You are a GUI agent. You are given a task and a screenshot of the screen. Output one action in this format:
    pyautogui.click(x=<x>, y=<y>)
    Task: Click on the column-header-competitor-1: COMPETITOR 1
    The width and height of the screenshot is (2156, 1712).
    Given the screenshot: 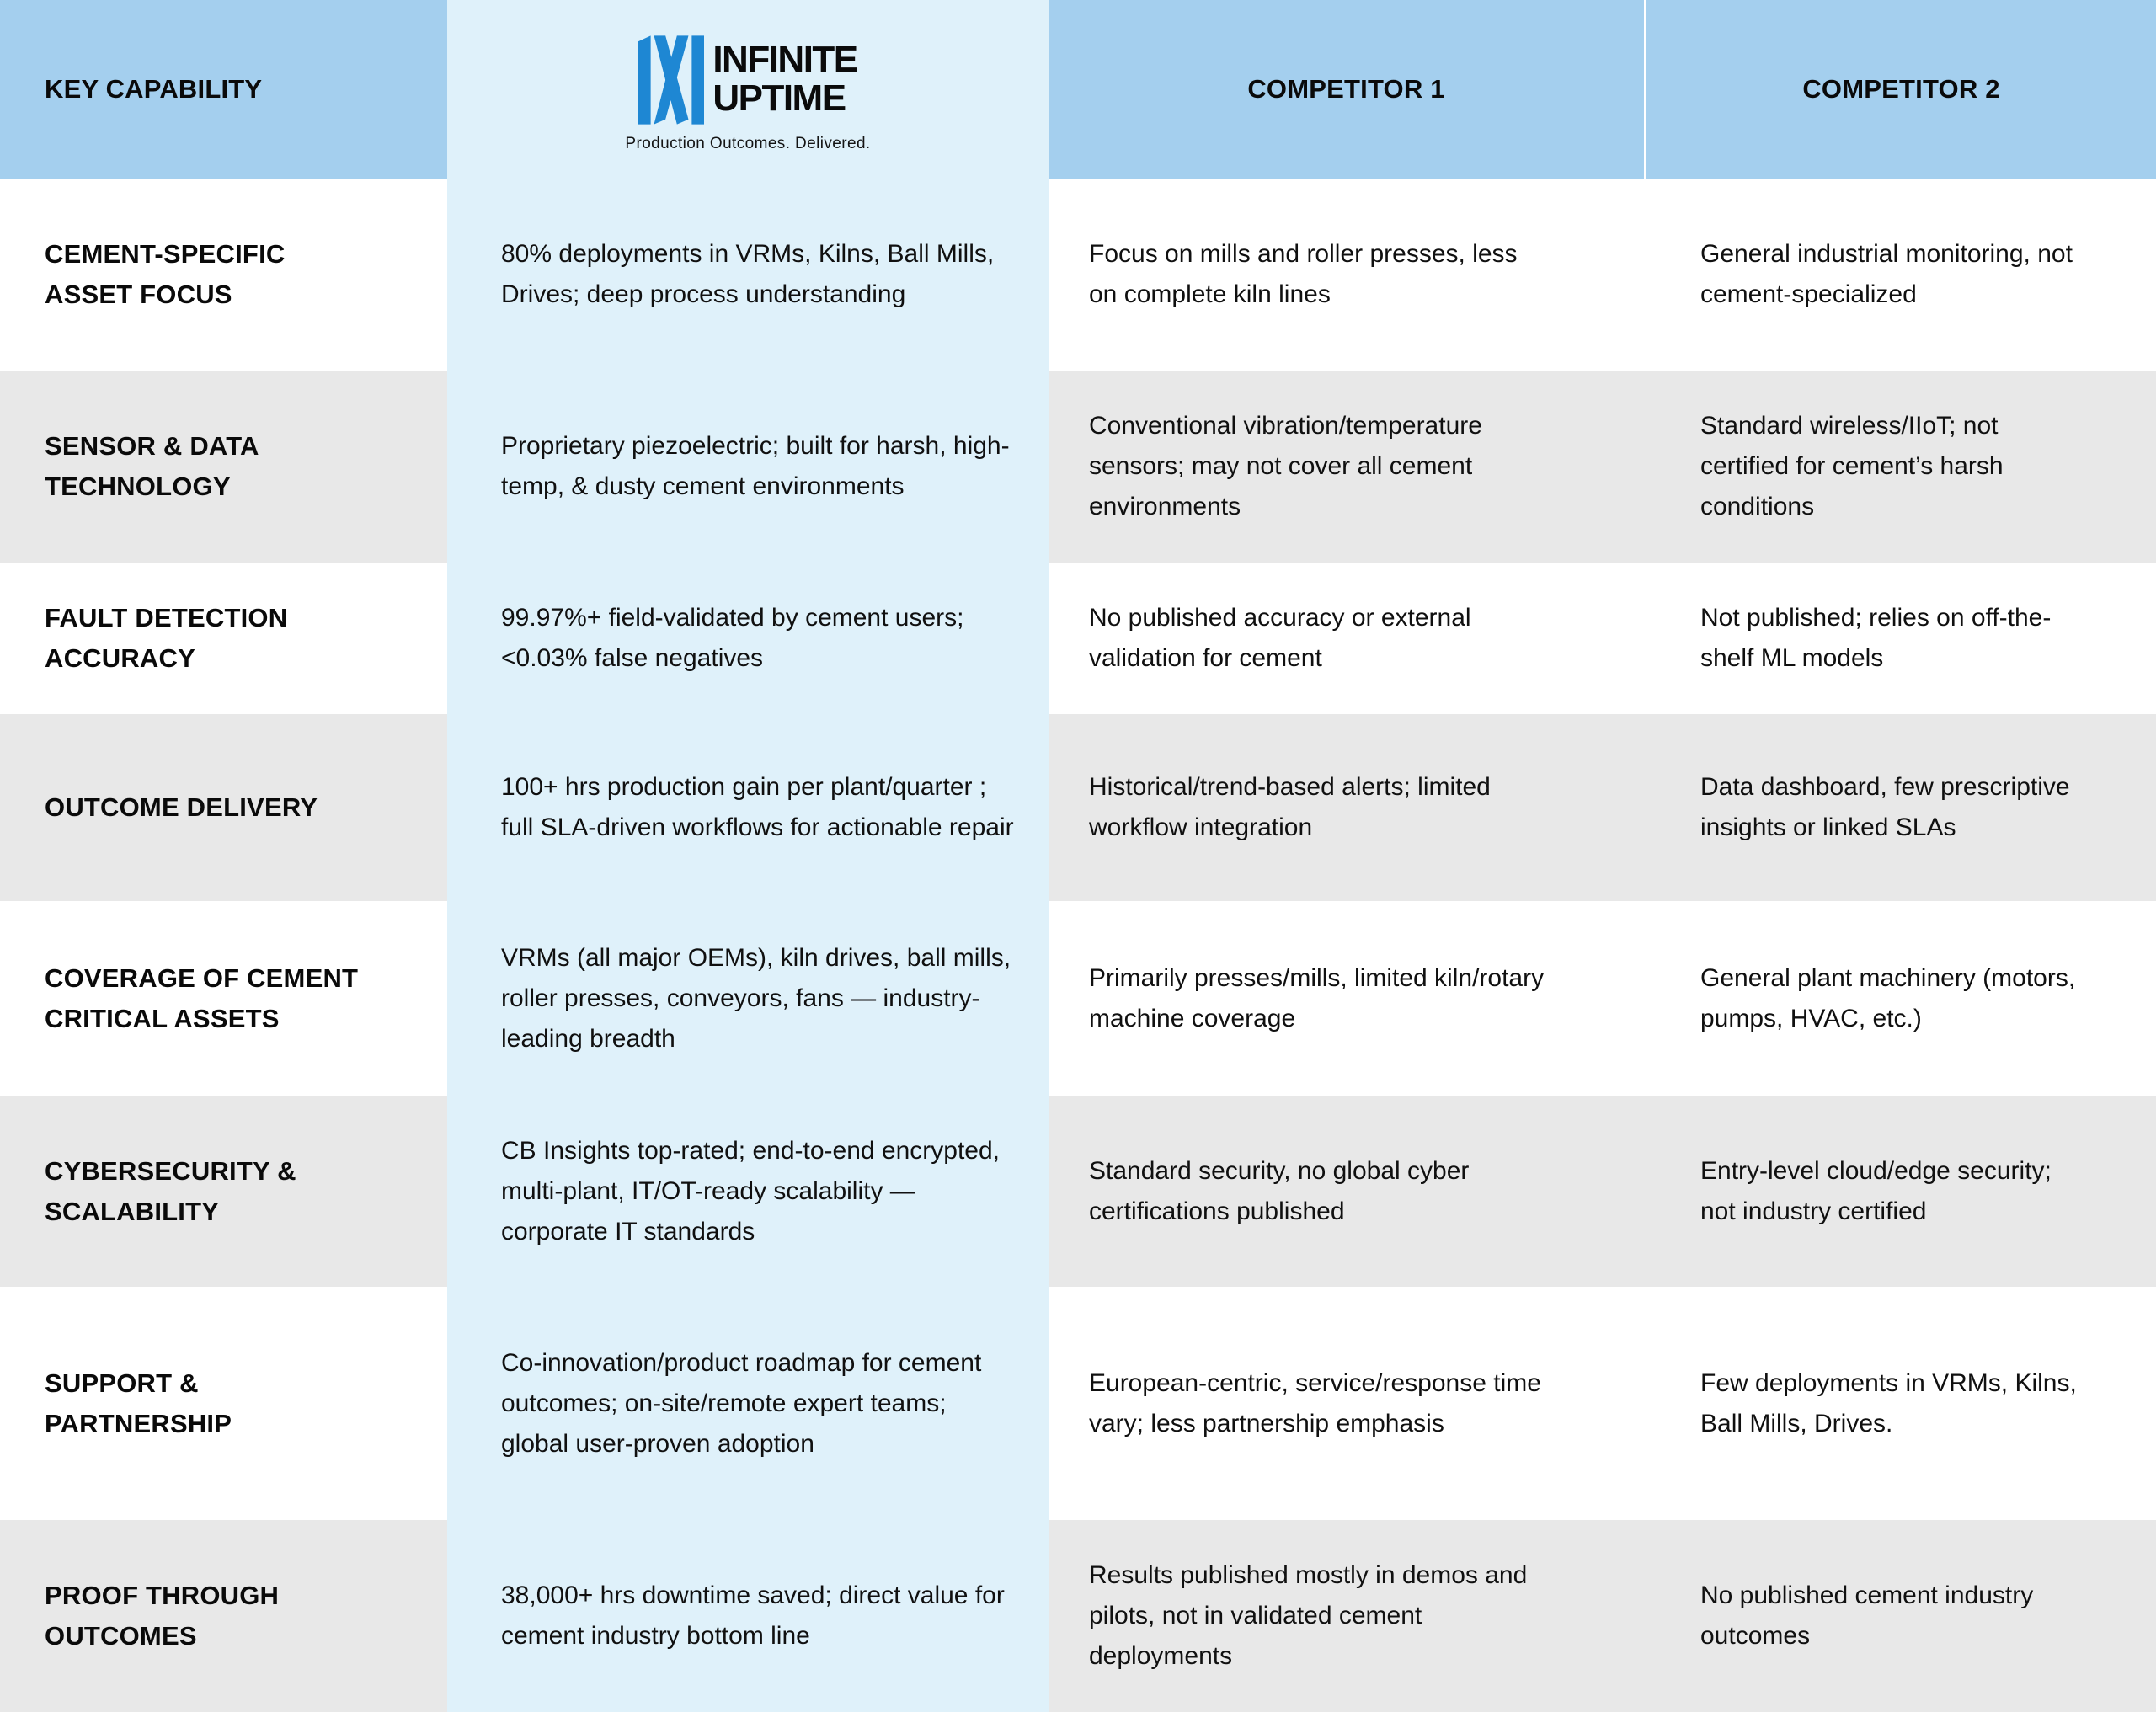 What is the action you would take?
    pyautogui.click(x=1347, y=89)
    